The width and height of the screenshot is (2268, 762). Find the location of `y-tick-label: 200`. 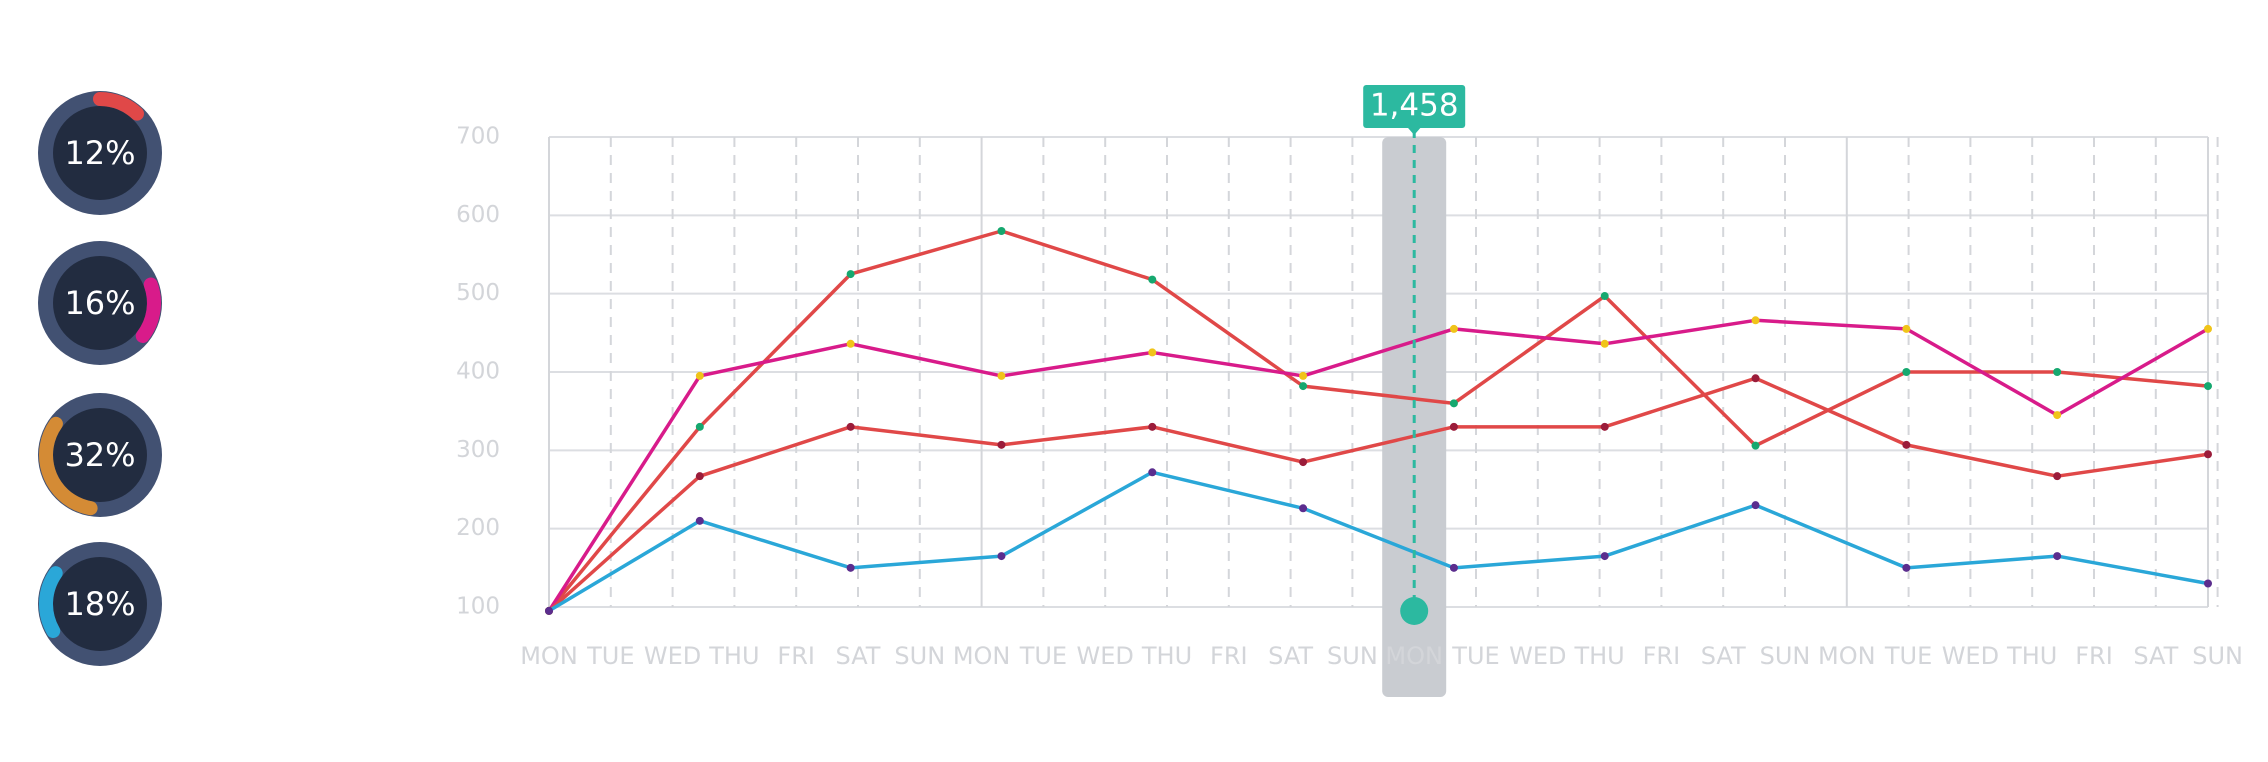

y-tick-label: 200 is located at coordinates (478, 528).